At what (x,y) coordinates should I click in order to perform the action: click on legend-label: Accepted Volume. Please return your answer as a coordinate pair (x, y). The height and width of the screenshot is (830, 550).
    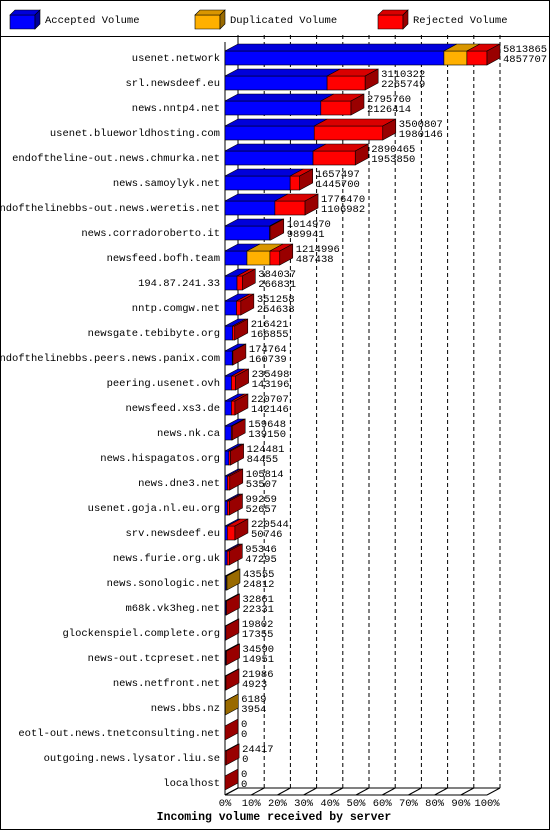
    Looking at the image, I should click on (92, 21).